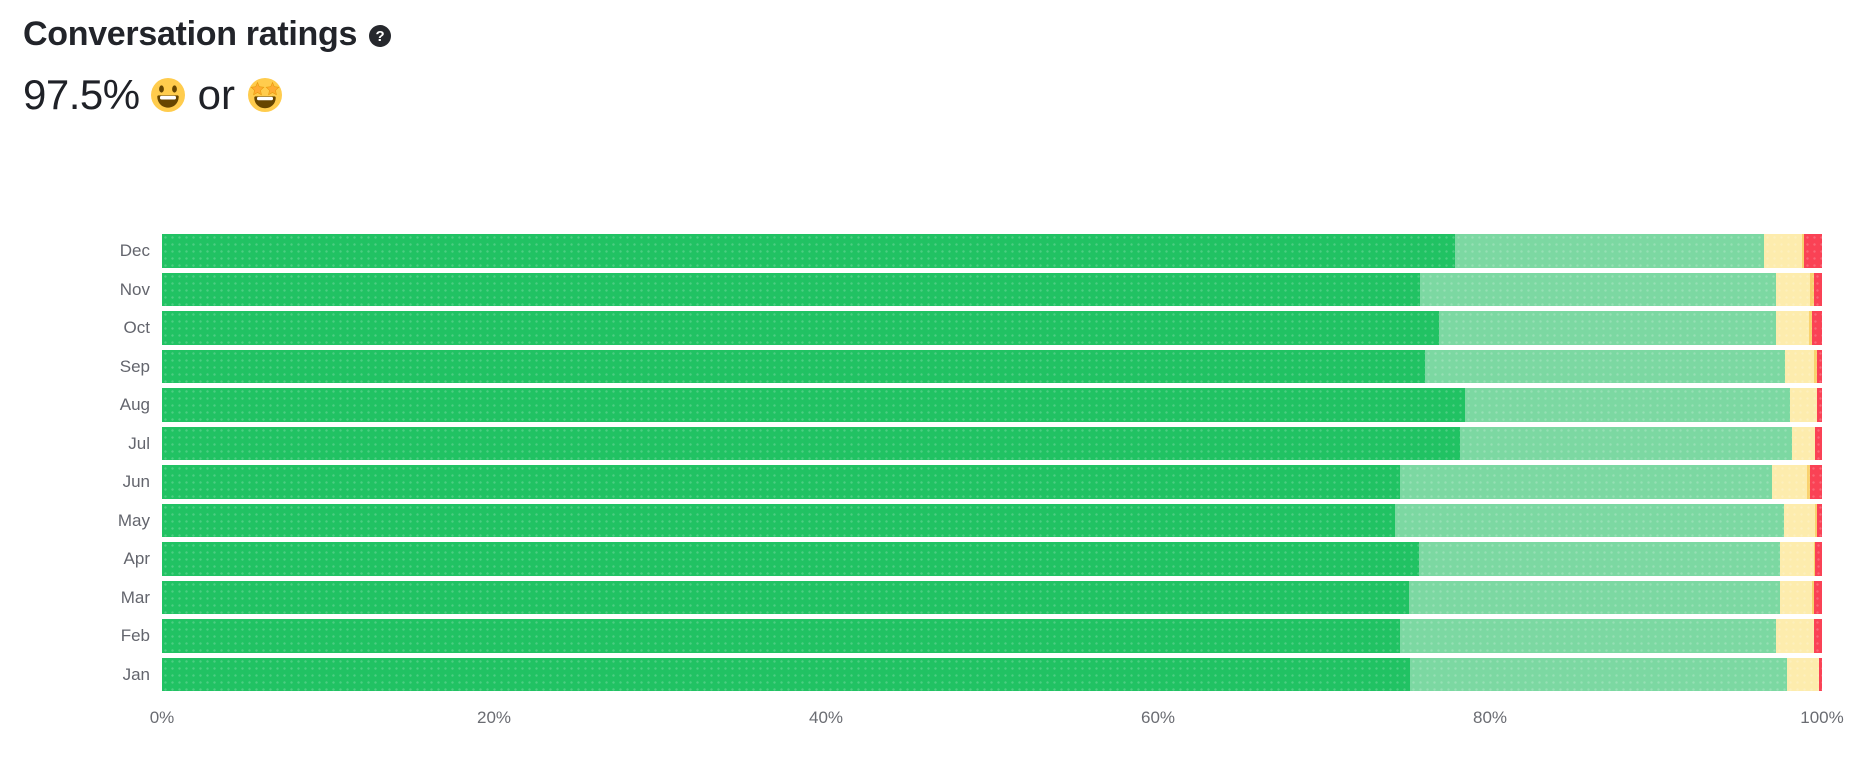 The image size is (1853, 767). What do you see at coordinates (216, 95) in the screenshot?
I see `summary-conjunction: or` at bounding box center [216, 95].